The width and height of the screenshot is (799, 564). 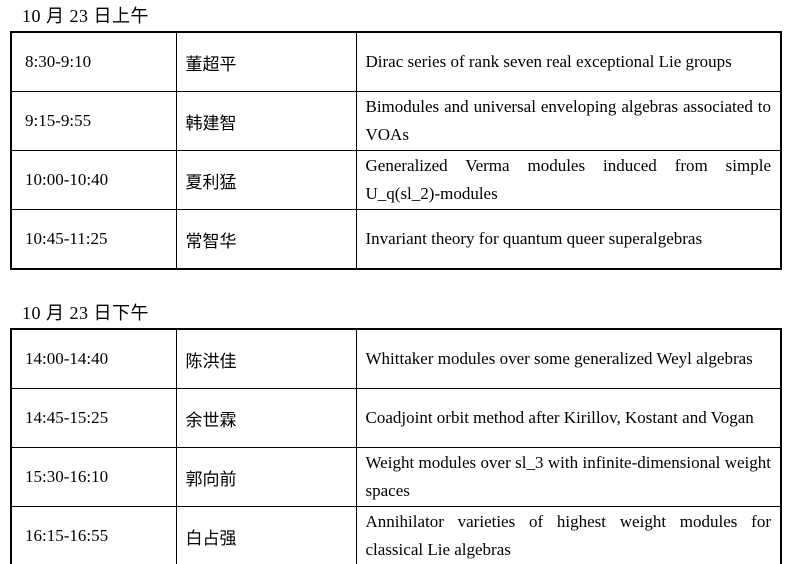 What do you see at coordinates (266, 121) in the screenshot?
I see `speaker-cell: 韩建智` at bounding box center [266, 121].